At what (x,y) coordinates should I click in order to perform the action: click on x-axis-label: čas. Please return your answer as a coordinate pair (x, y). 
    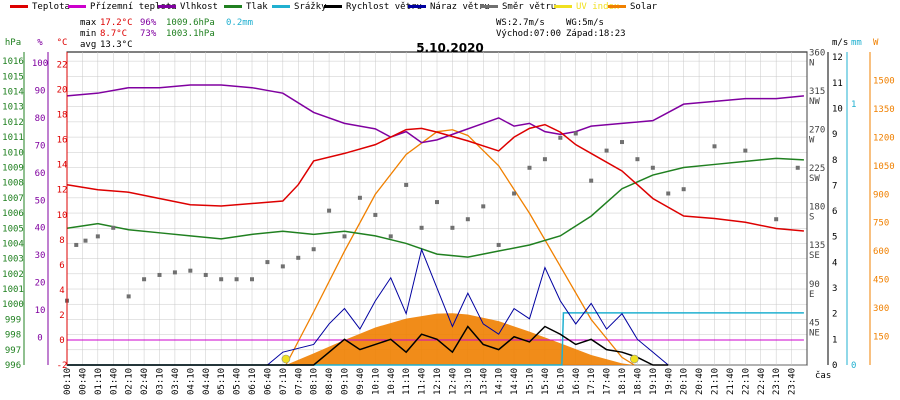
    Looking at the image, I should click on (823, 375).